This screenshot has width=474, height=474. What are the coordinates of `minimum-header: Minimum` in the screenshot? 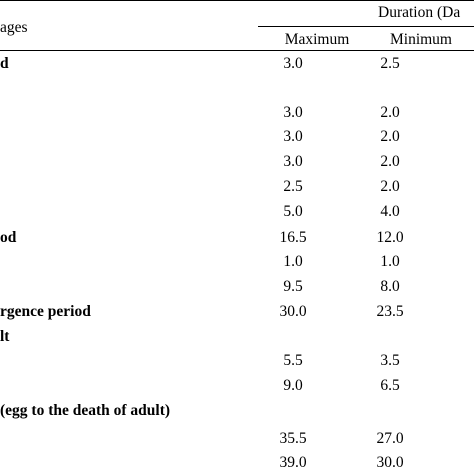 It's located at (420, 39).